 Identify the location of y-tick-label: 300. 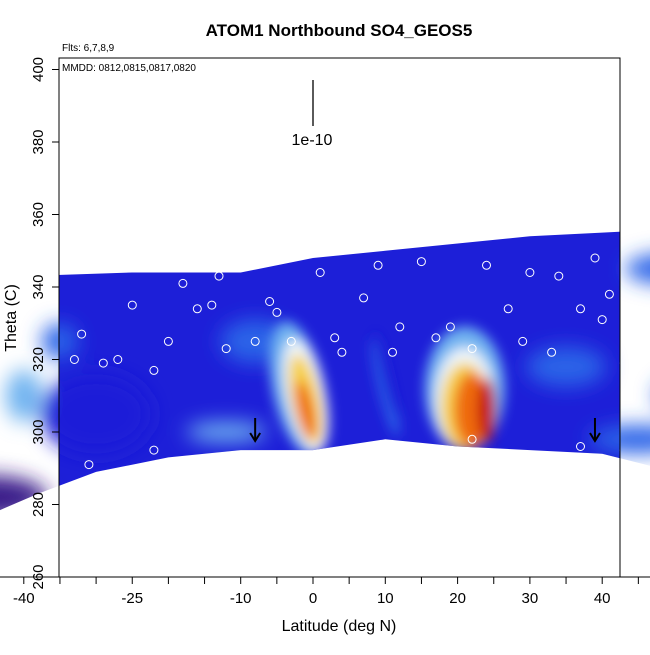
(38, 431).